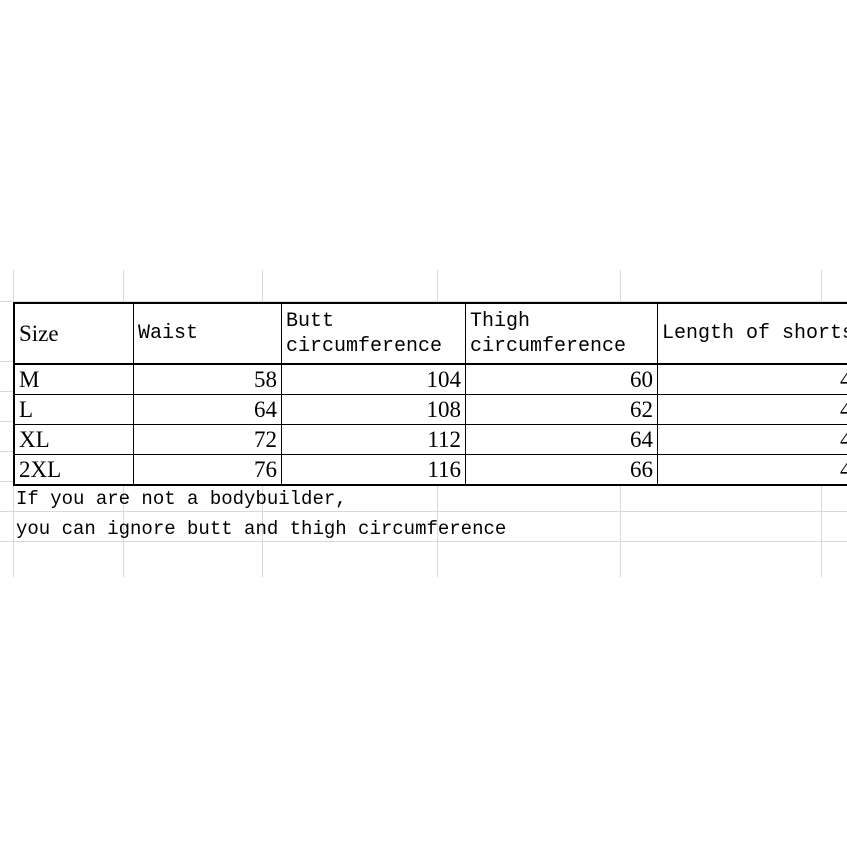  I want to click on cell-size: XL, so click(73, 439).